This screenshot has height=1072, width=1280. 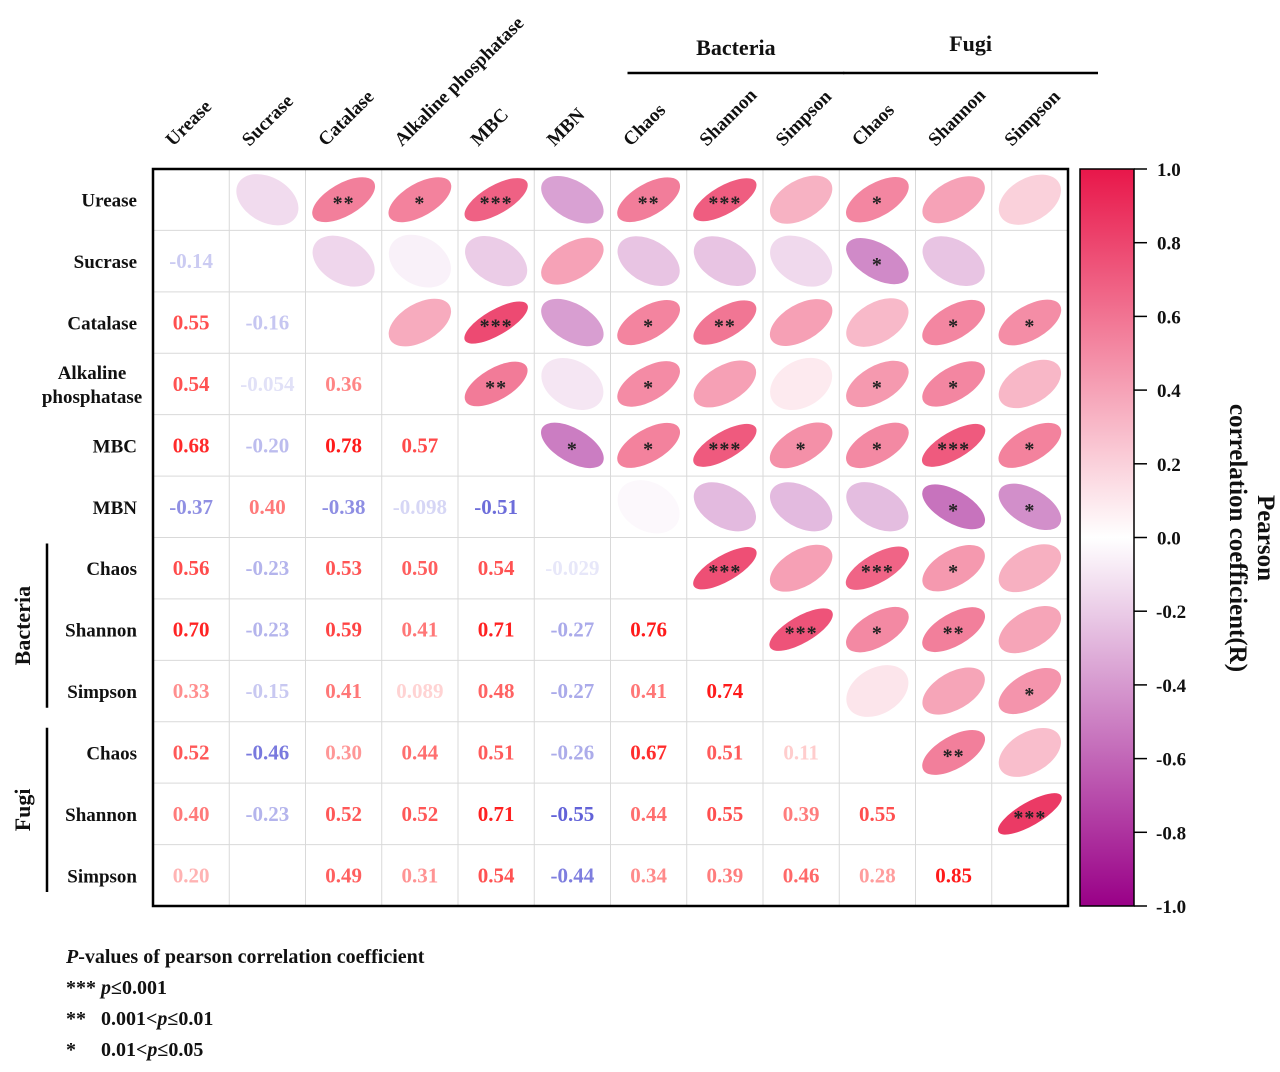 I want to click on cell-value: -0.44, so click(x=573, y=875).